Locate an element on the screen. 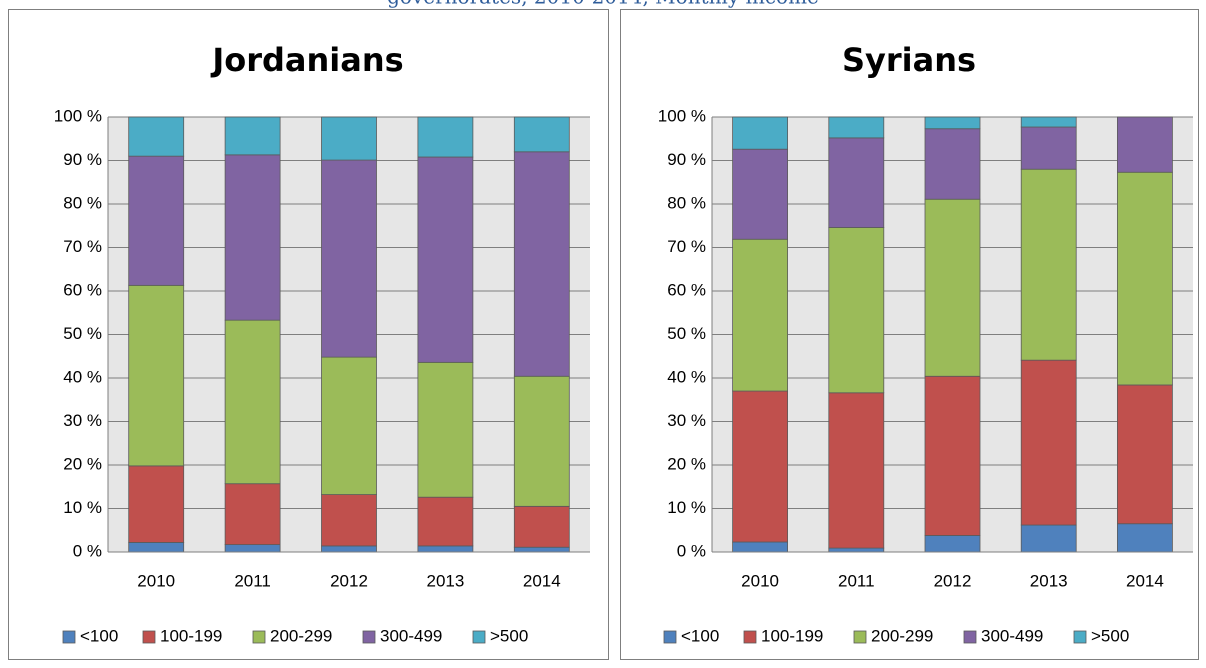 Image resolution: width=1206 pixels, height=668 pixels. caption: governorates, 2010-2014, Monthly income is located at coordinates (603, 4).